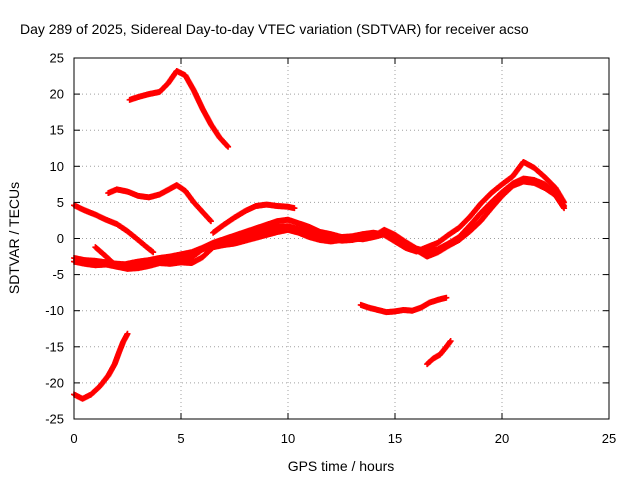 The height and width of the screenshot is (480, 640). Describe the element at coordinates (395, 438) in the screenshot. I see `x-tick-label-3: 15` at that location.